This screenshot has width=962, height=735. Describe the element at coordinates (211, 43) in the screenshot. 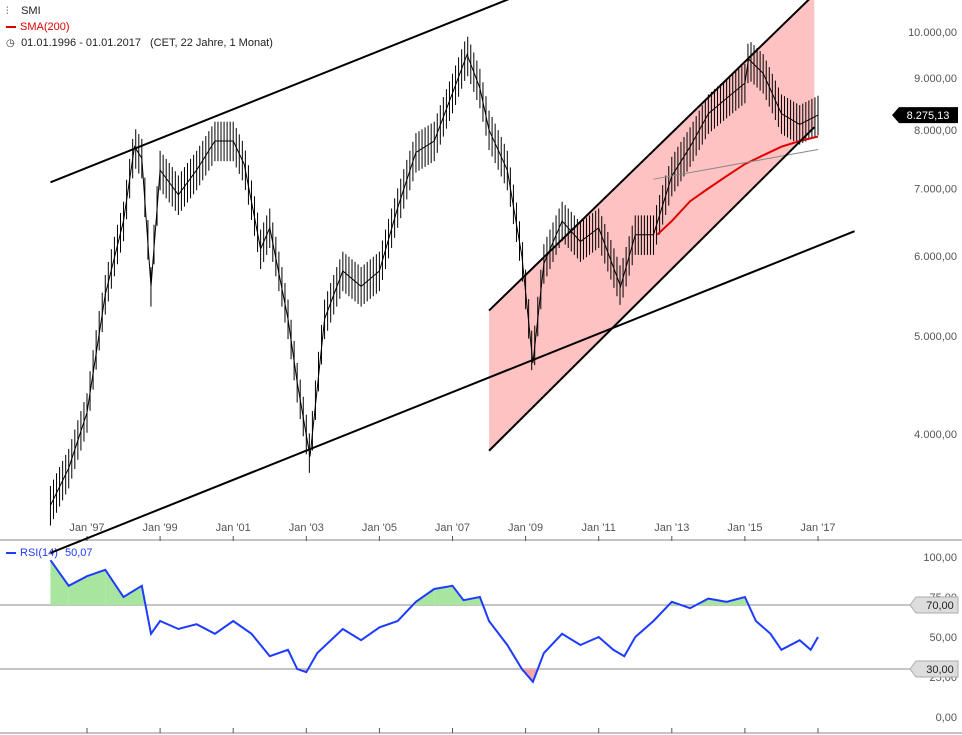

I see `legend-period-detail: (CET, 22 Jahre, 1 Monat)` at that location.